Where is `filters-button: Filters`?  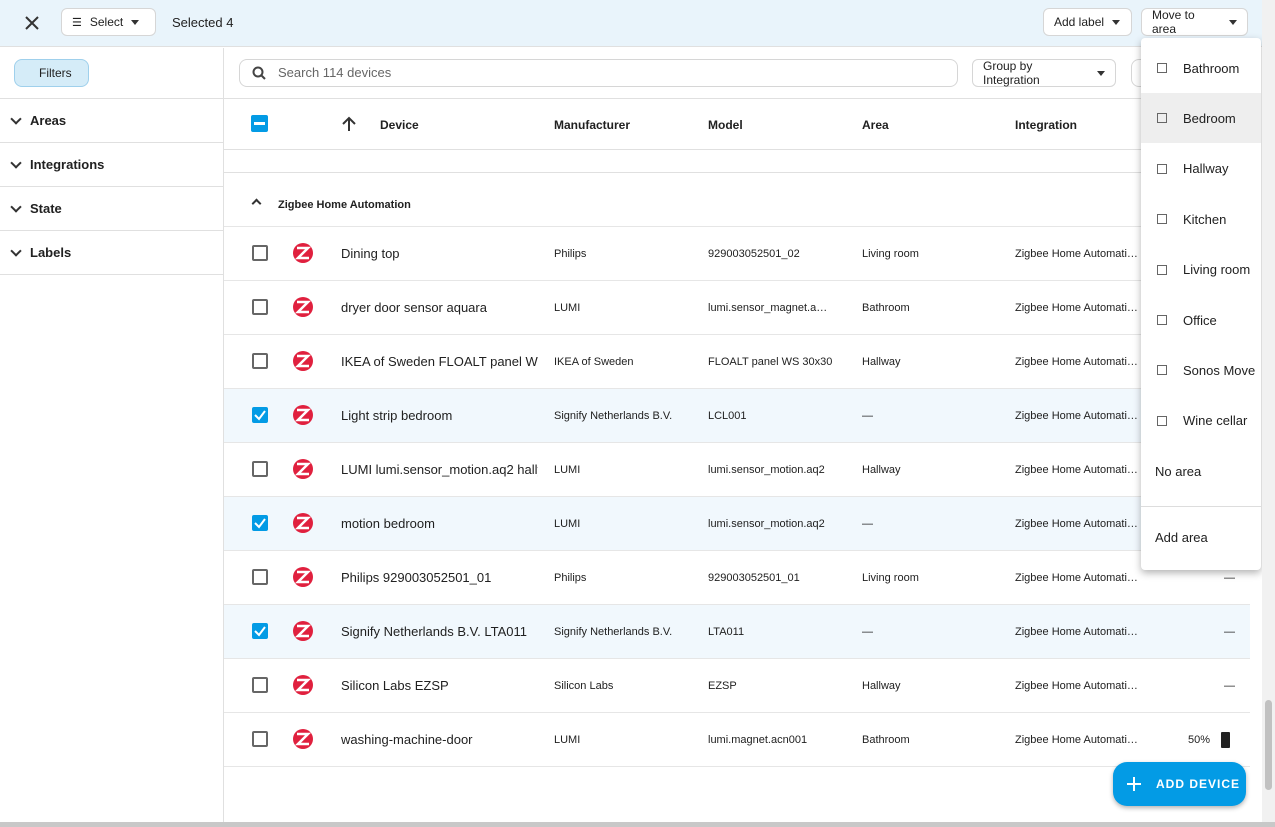
filters-button: Filters is located at coordinates (51, 73).